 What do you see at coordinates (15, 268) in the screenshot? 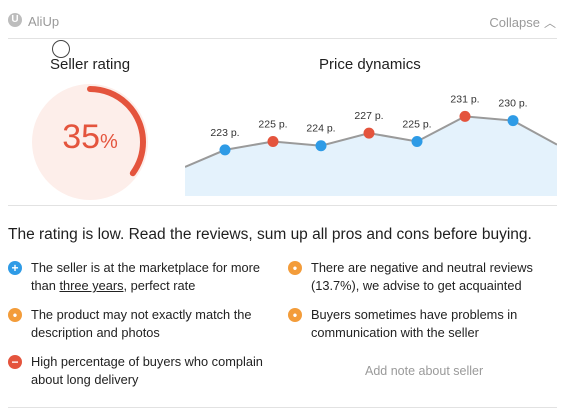
I see `plus-circle-icon: +` at bounding box center [15, 268].